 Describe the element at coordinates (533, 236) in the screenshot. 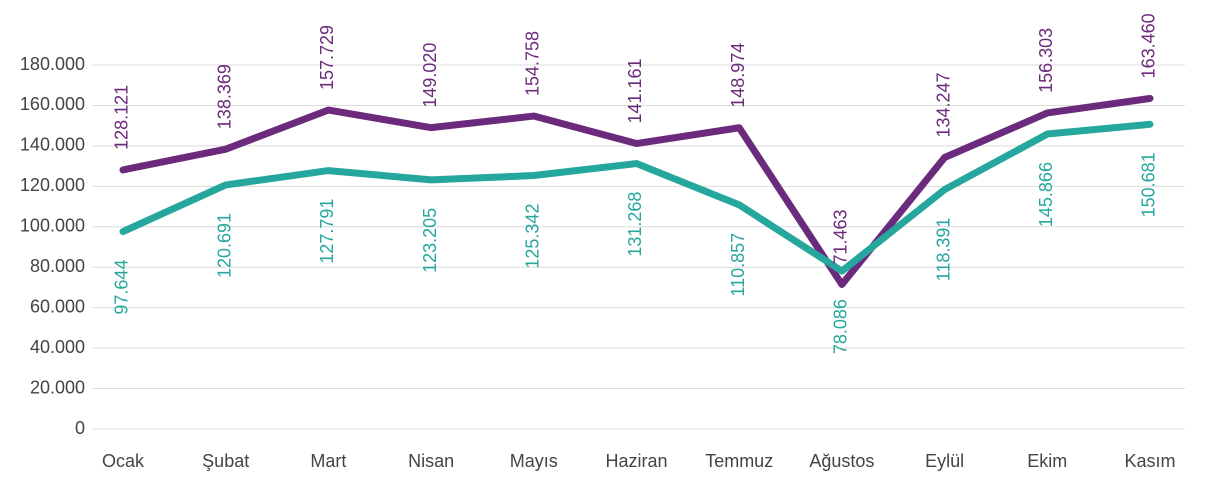

I see `data-label: 125.342` at that location.